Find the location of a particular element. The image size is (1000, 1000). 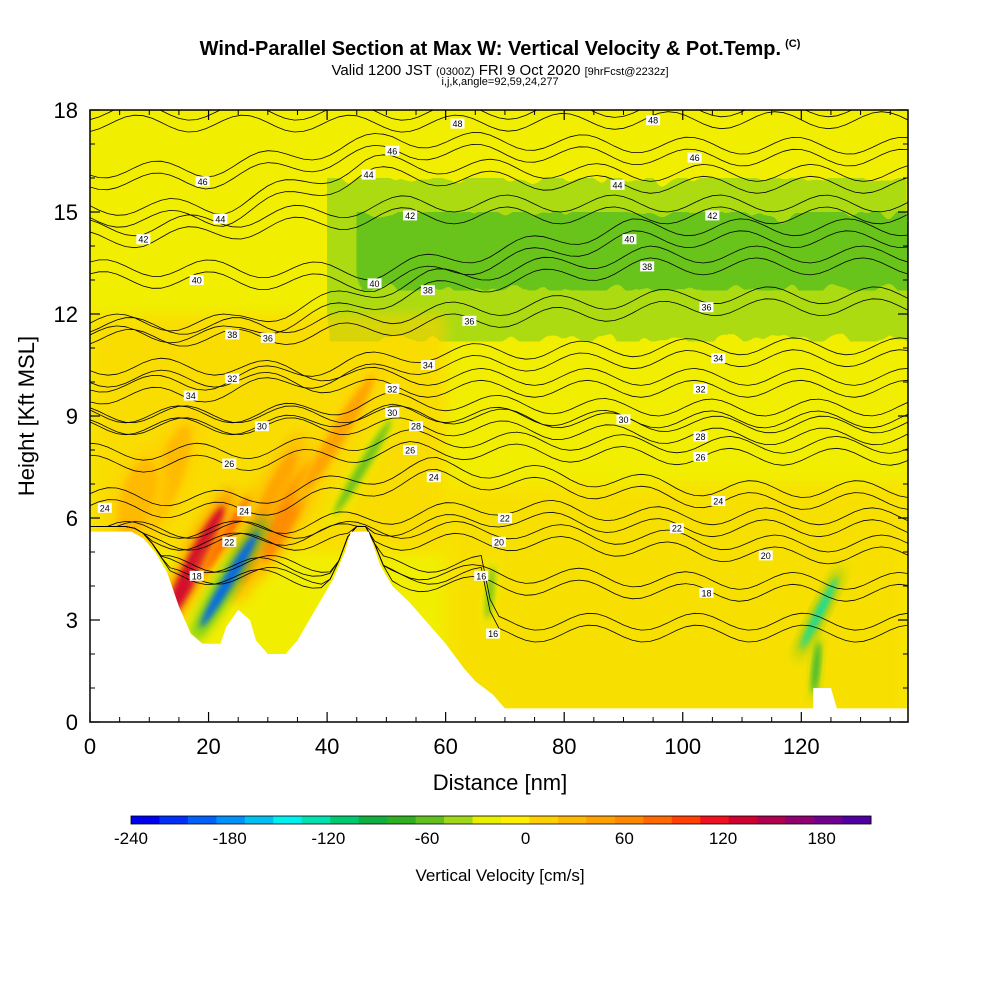

contour-label: 16 is located at coordinates (493, 633).